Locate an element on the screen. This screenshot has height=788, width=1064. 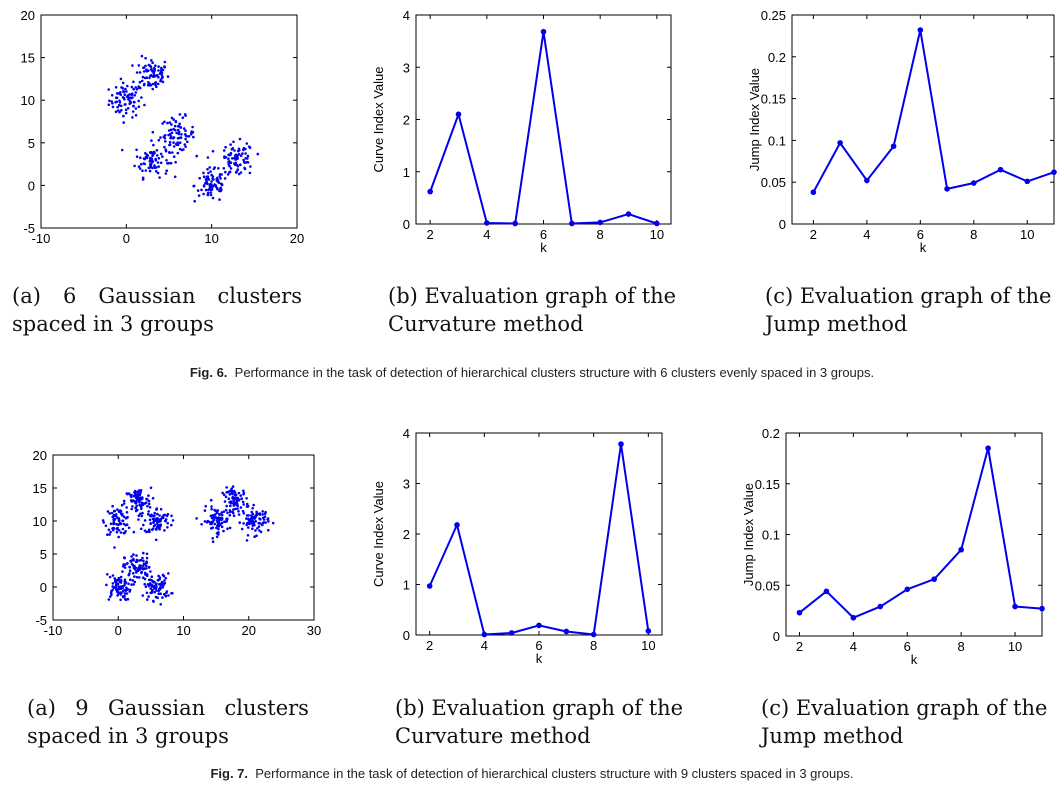
fig7b-xtick-label: 2 is located at coordinates (429, 645).